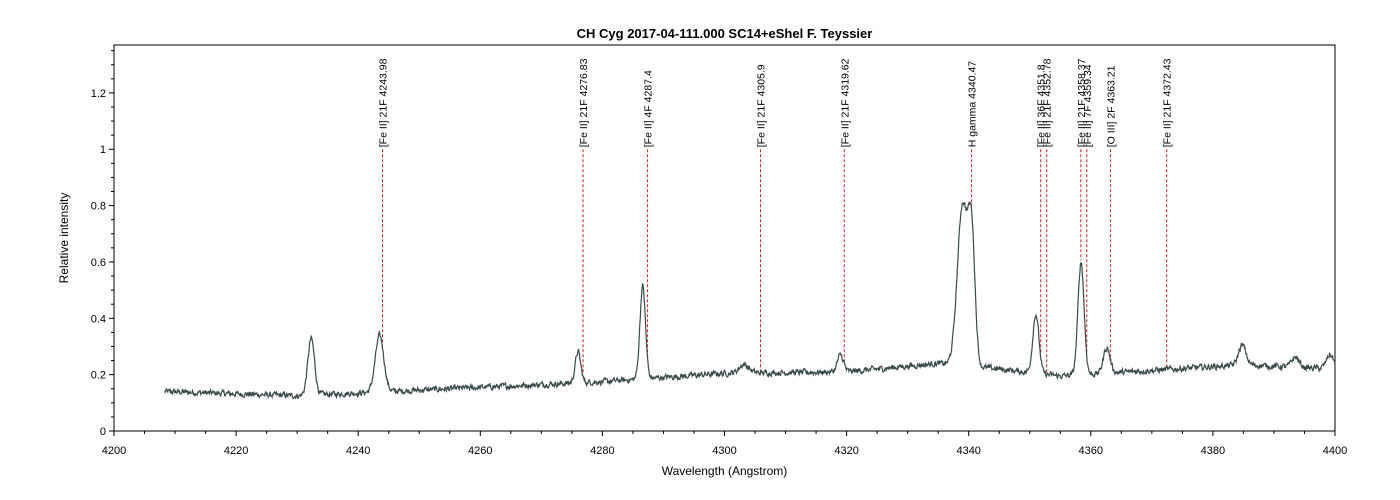 This screenshot has height=500, width=1400. What do you see at coordinates (845, 102) in the screenshot?
I see `line-id-label: [Fe II] 21F 4319.62` at bounding box center [845, 102].